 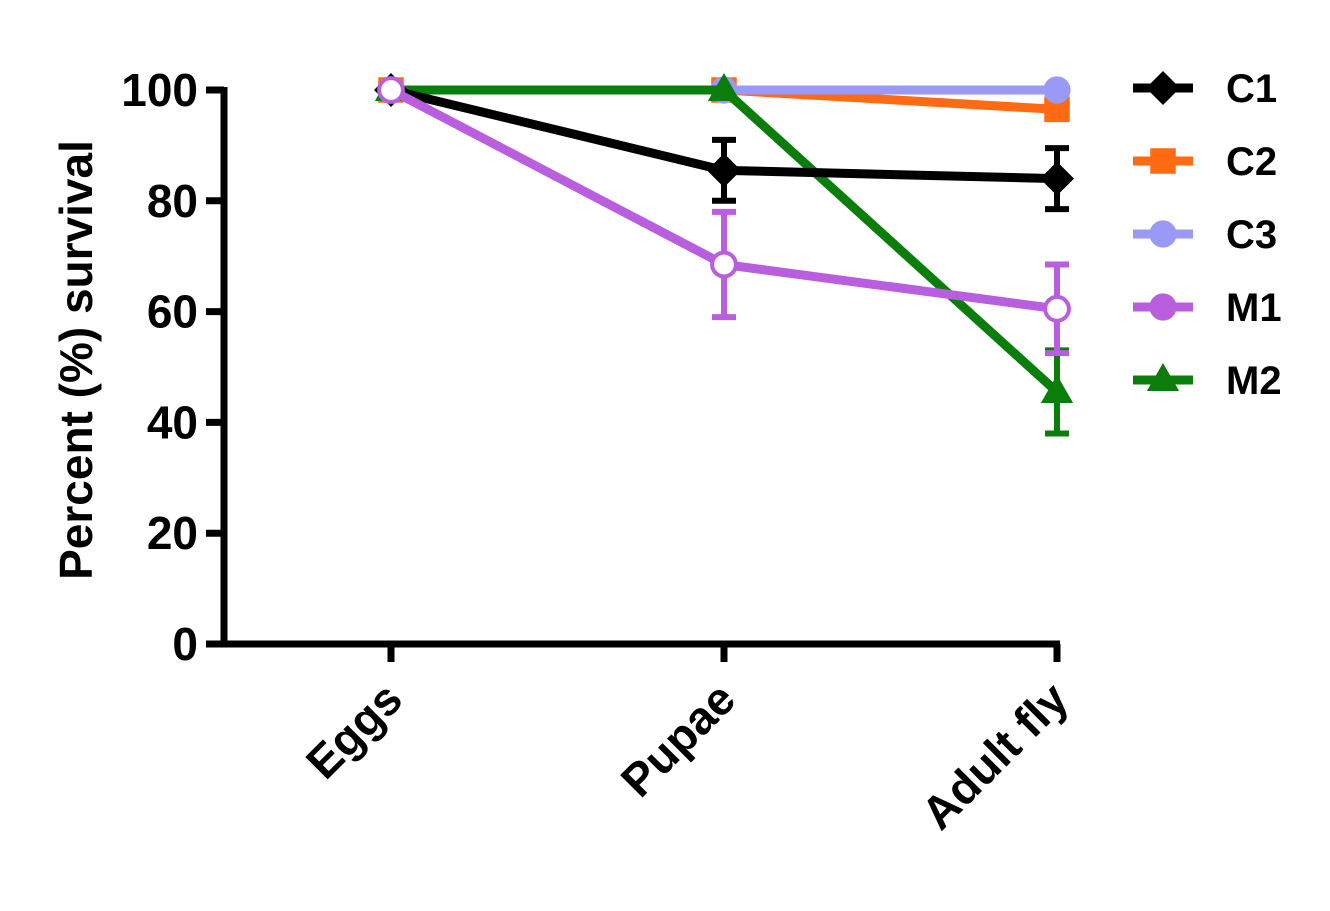 What do you see at coordinates (76, 360) in the screenshot?
I see `y-axis-label: Percent (%) survival` at bounding box center [76, 360].